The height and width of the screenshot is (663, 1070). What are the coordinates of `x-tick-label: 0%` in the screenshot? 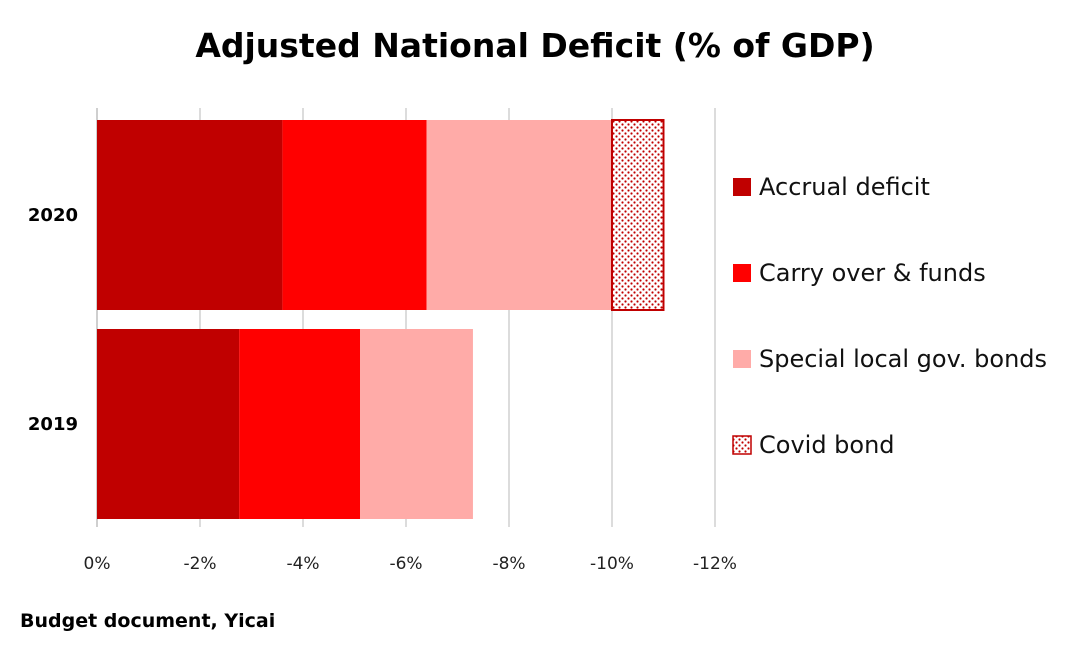 It's located at (97, 564).